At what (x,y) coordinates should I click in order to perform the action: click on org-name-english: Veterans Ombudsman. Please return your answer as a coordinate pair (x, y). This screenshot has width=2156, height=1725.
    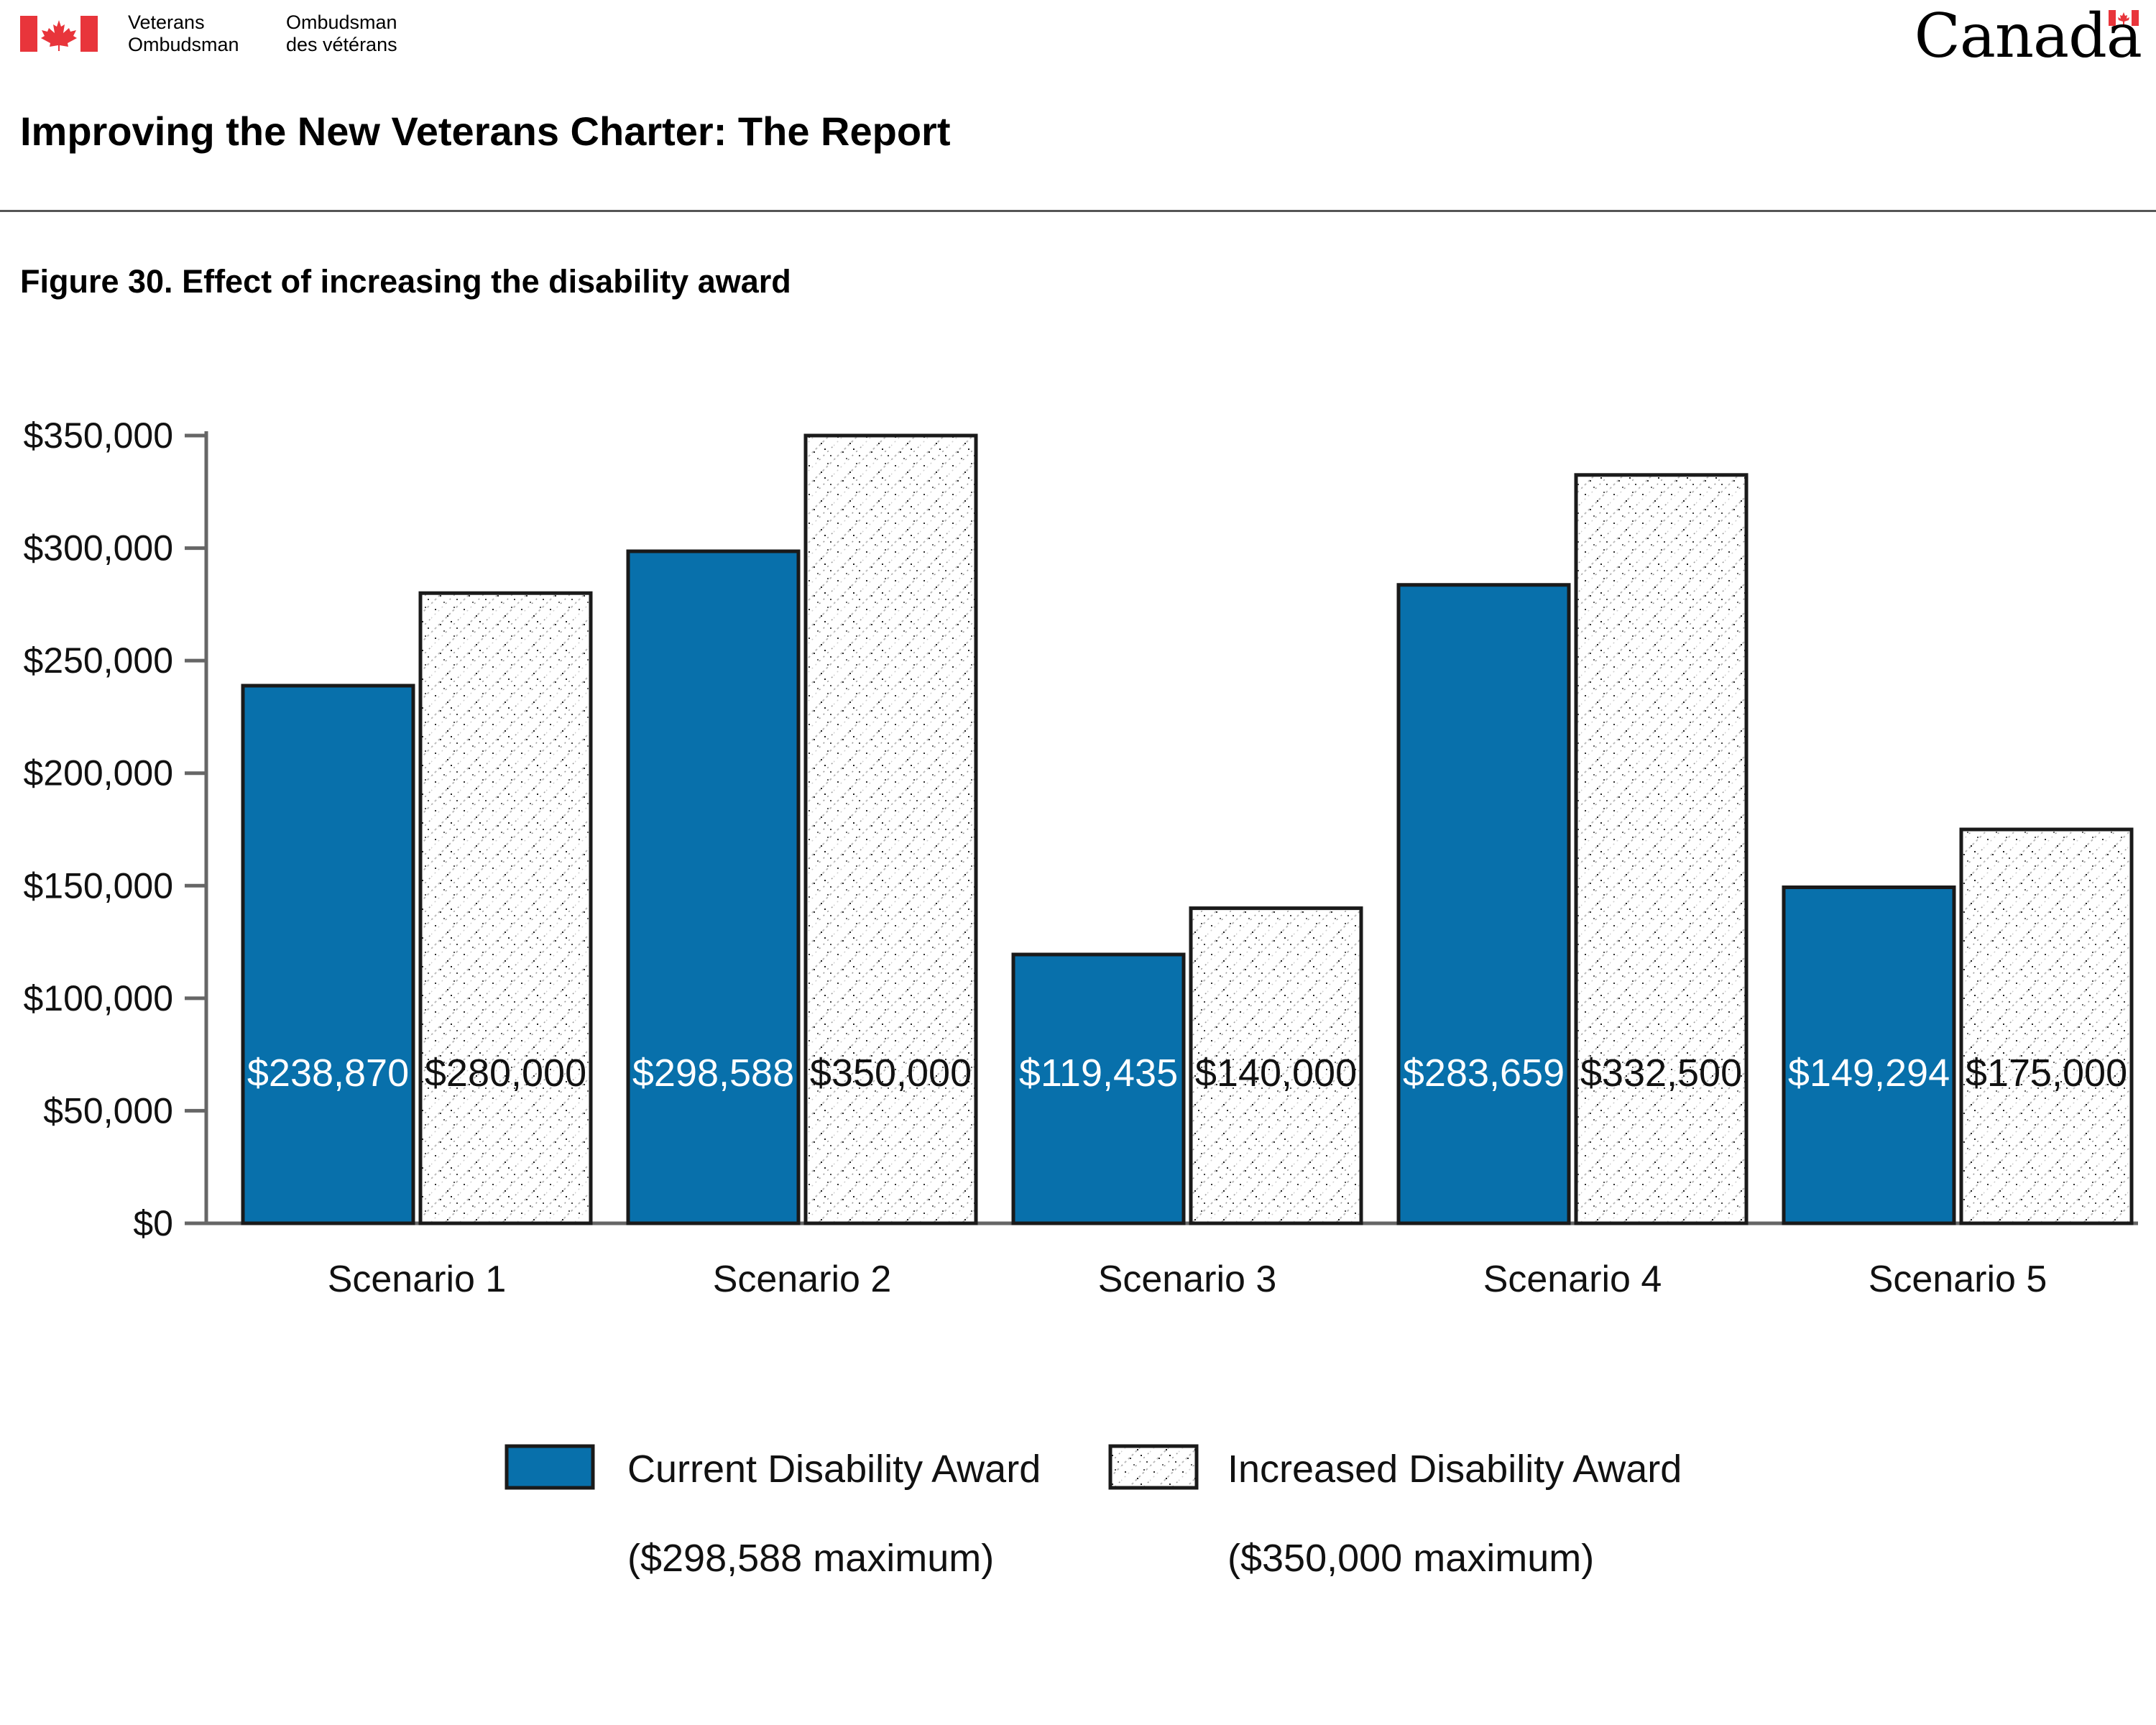
    Looking at the image, I should click on (184, 34).